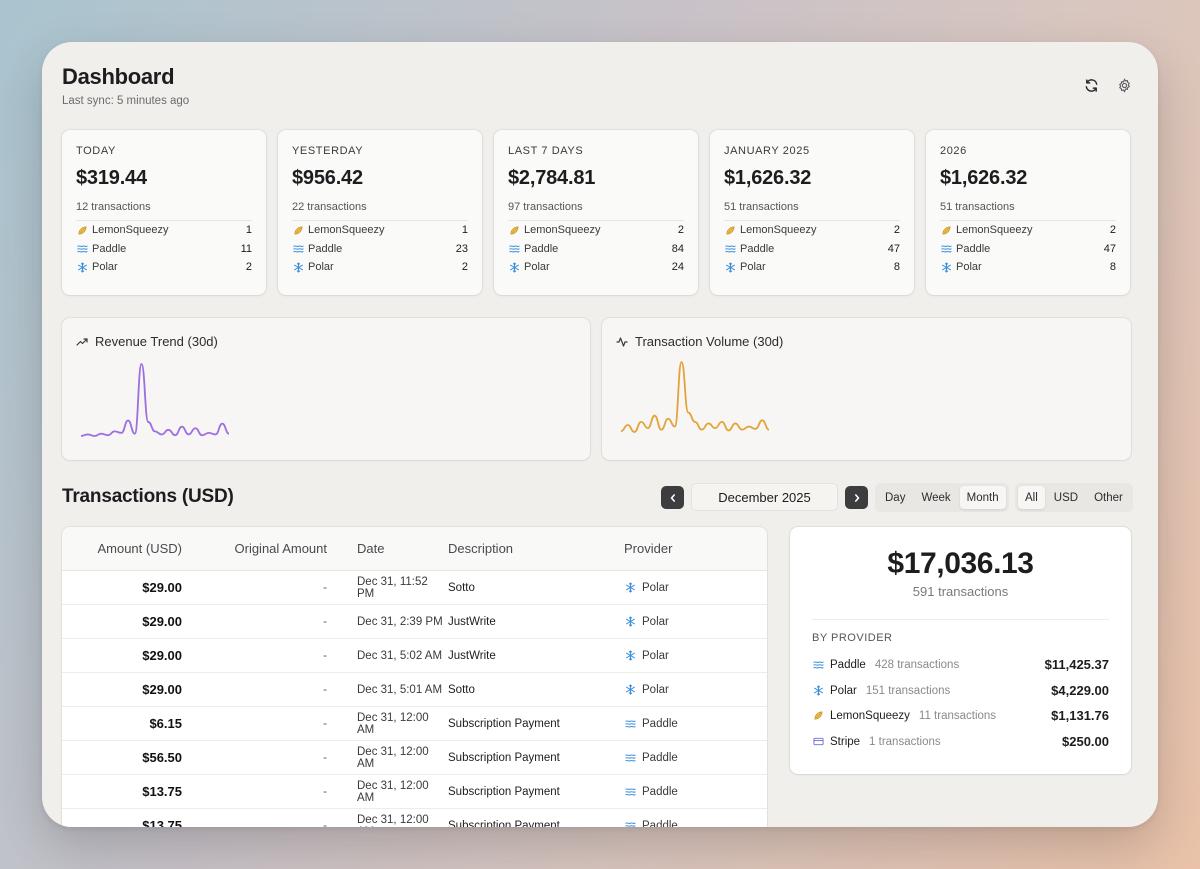 The width and height of the screenshot is (1200, 869). What do you see at coordinates (461, 689) in the screenshot?
I see `description-cell: Sotto` at bounding box center [461, 689].